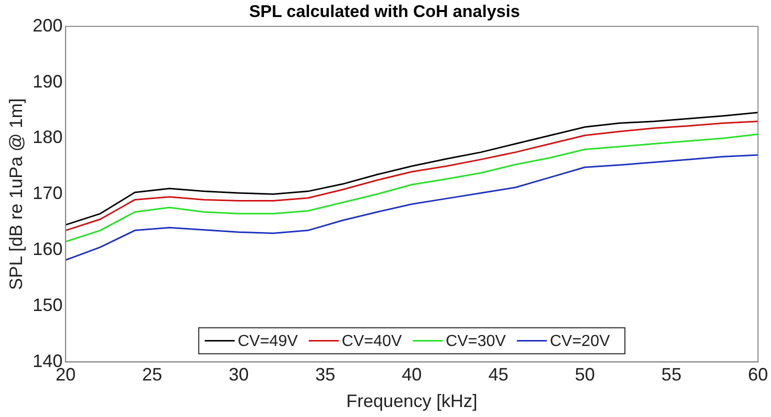 The height and width of the screenshot is (417, 771). Describe the element at coordinates (325, 374) in the screenshot. I see `x-tick-label: 35` at that location.